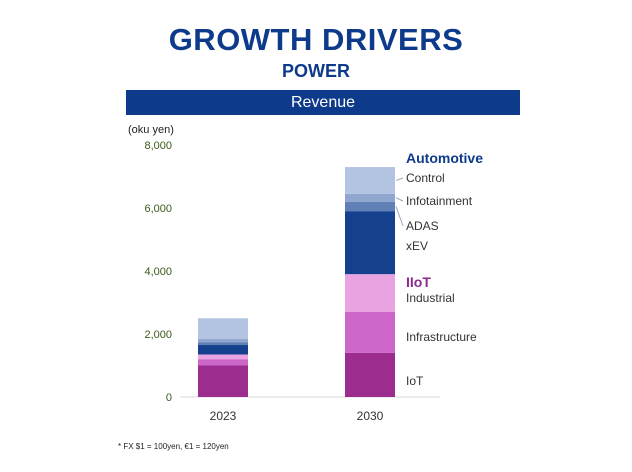  Describe the element at coordinates (370, 243) in the screenshot. I see `bar-segment-xev-2030` at that location.